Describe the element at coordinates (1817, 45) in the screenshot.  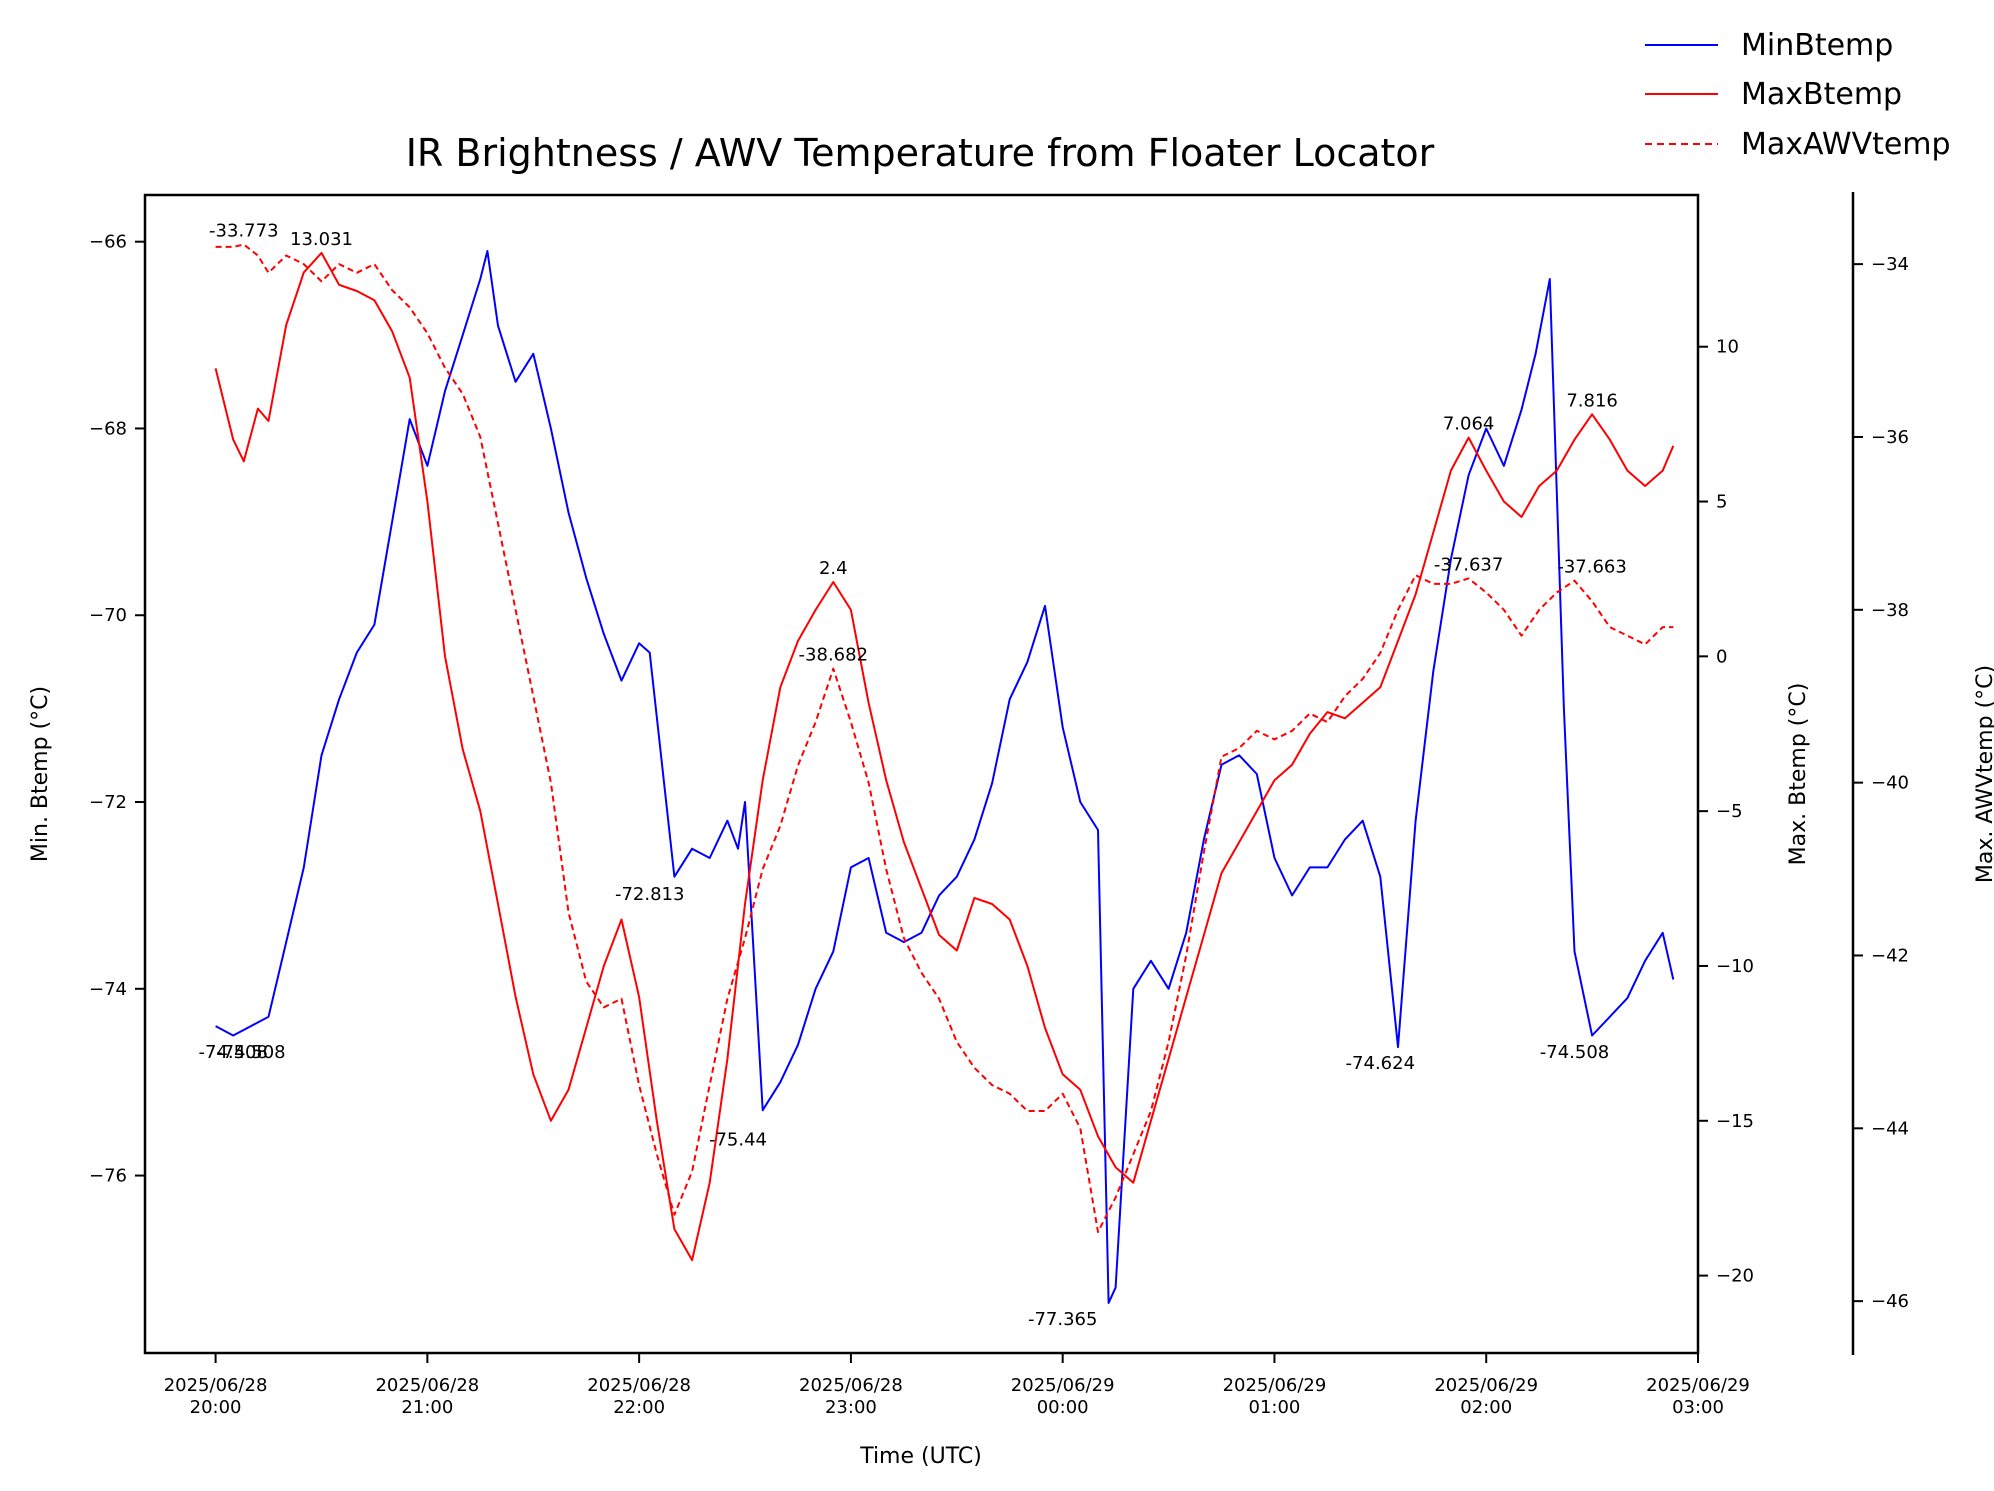
I see `legend-label-minbtemp: MinBtemp` at that location.